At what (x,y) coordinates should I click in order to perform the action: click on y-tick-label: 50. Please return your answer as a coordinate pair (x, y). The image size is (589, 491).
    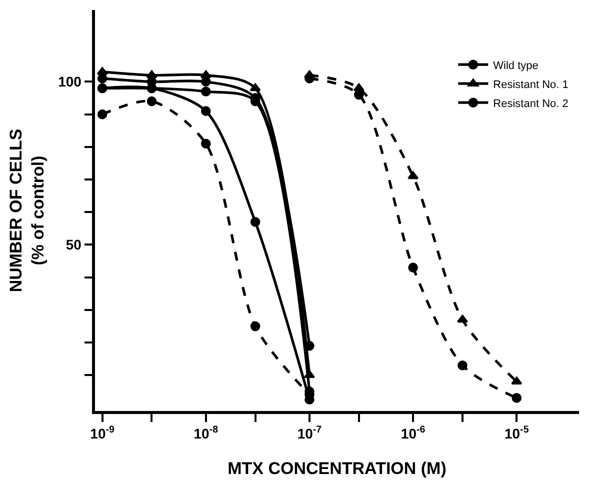
    Looking at the image, I should click on (74, 244).